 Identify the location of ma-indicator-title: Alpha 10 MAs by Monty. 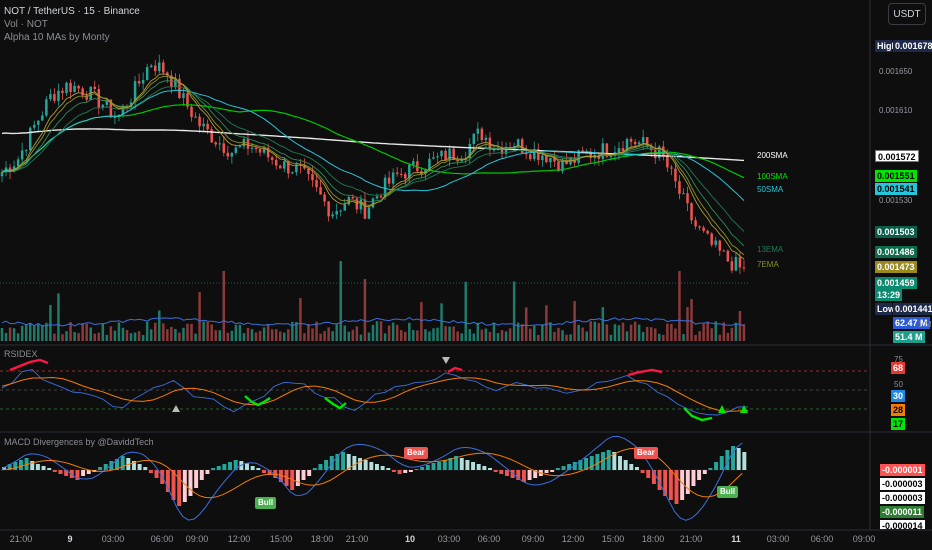
(57, 37).